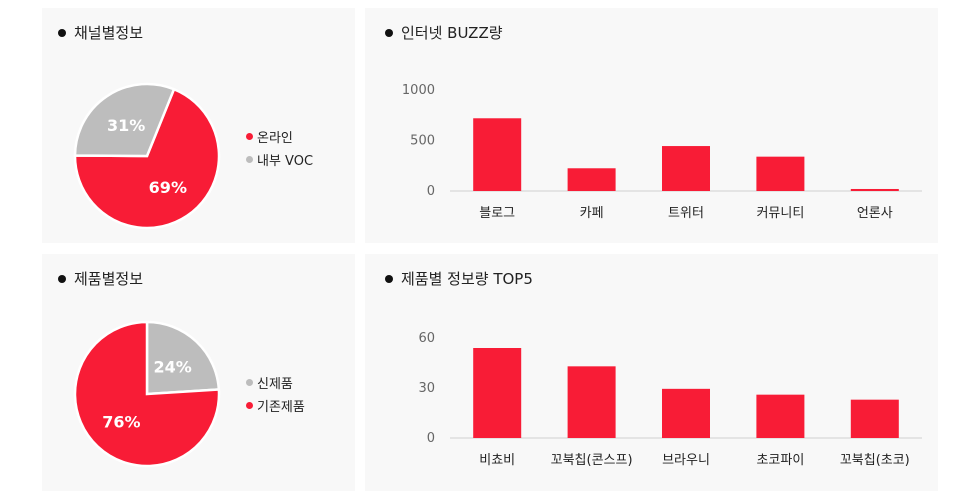  What do you see at coordinates (172, 367) in the screenshot?
I see `pie-label-0: 24%` at bounding box center [172, 367].